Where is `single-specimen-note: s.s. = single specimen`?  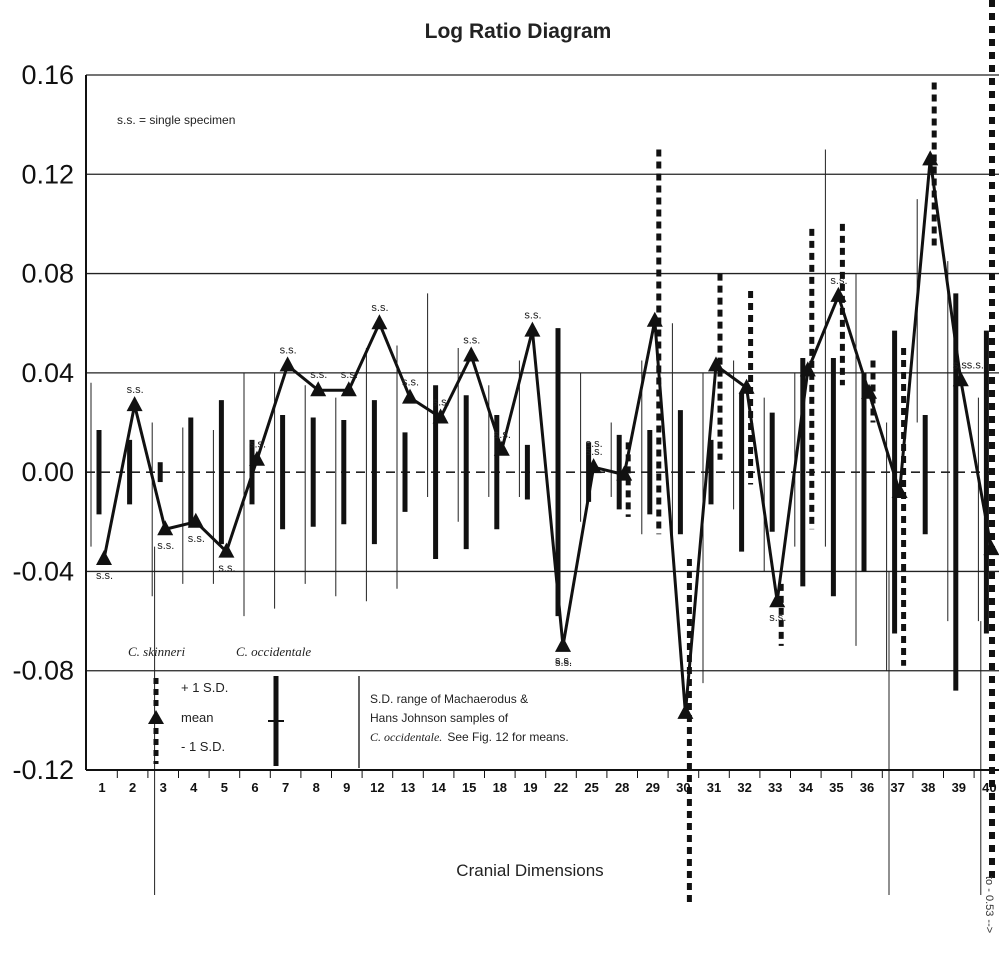
single-specimen-note: s.s. = single specimen is located at coordinates (176, 120).